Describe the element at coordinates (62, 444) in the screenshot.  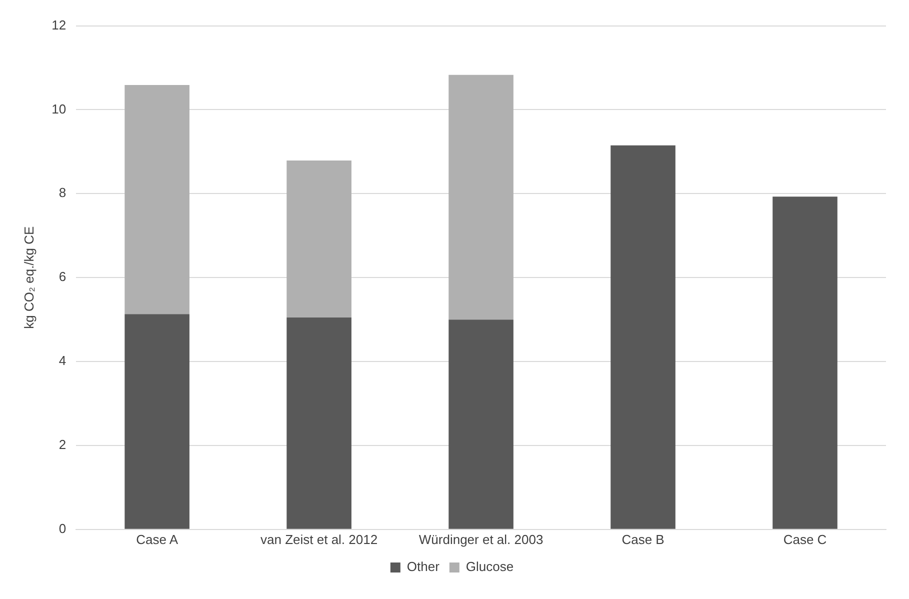
I see `y-tick-label: 2` at that location.